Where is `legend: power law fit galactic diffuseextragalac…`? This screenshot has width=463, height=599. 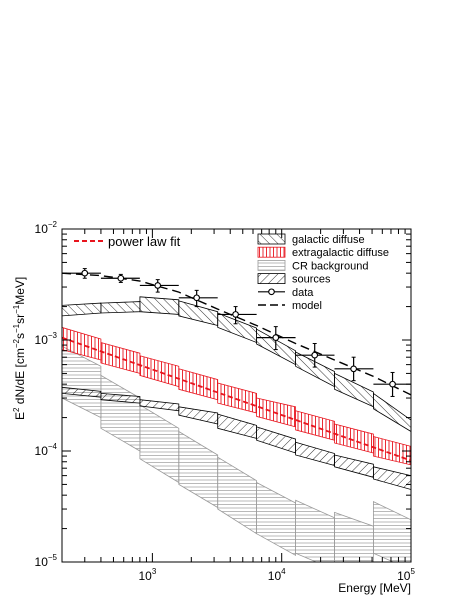
legend: power law fit galactic diffuseextragalac… is located at coordinates (231, 272).